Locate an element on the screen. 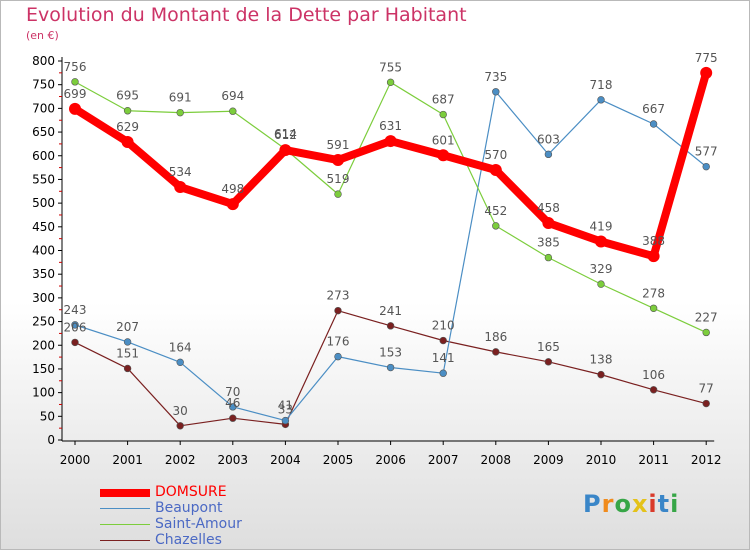 The image size is (750, 550). data-label: 164 is located at coordinates (180, 347).